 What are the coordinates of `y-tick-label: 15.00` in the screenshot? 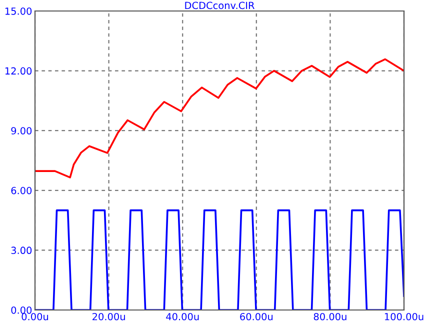 It's located at (18, 11).